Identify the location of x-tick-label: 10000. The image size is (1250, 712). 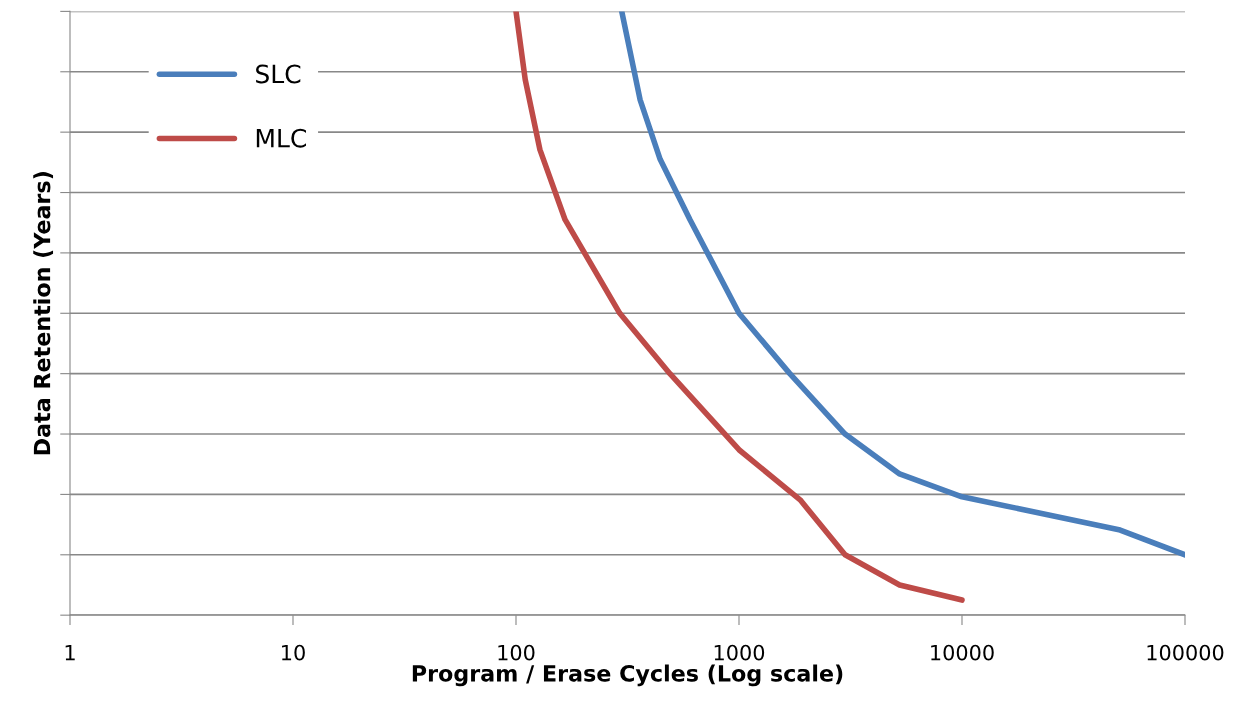
(962, 652).